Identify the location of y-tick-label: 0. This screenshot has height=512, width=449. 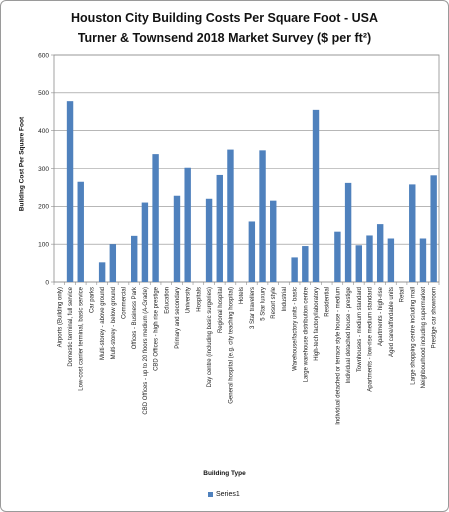
(47, 282).